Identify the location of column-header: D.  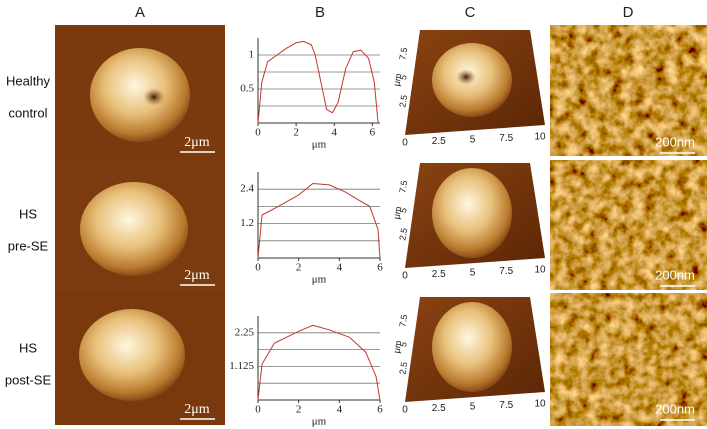
(628, 12).